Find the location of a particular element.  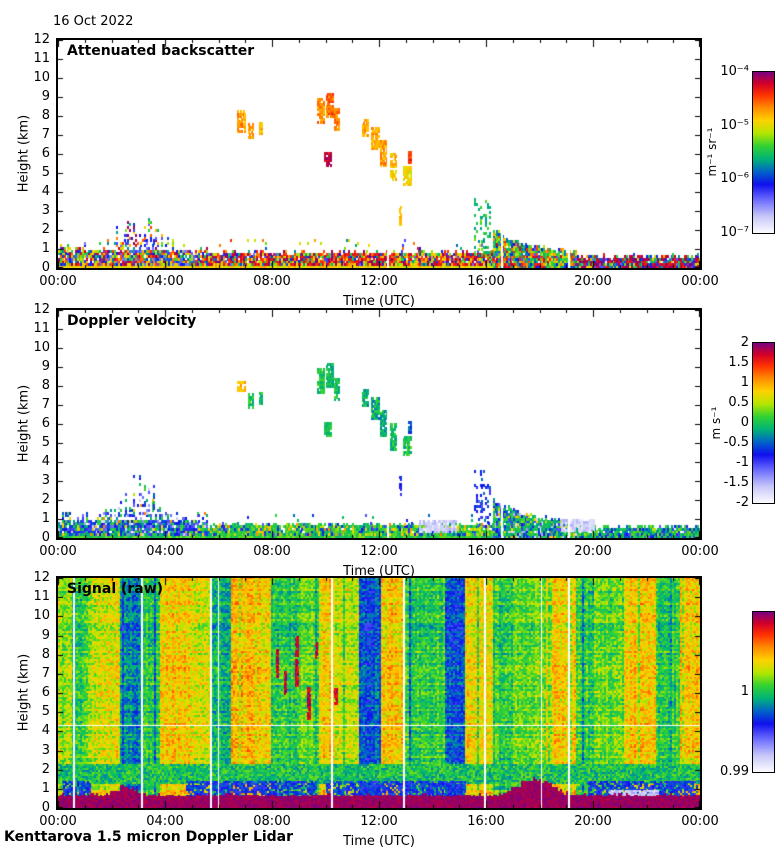

colorbar-tick-label: 1.5 is located at coordinates (738, 362).